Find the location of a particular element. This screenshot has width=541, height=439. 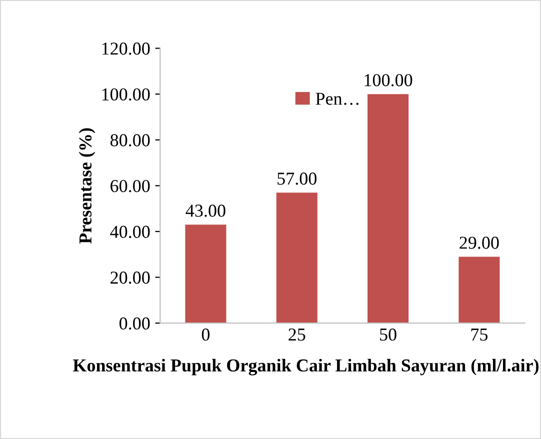

data-label: 43.00 is located at coordinates (206, 210).